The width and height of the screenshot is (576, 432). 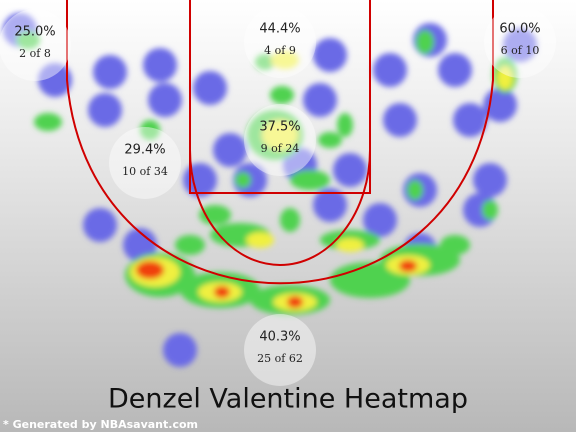 I want to click on zone-percent: 37.5%, so click(x=279, y=127).